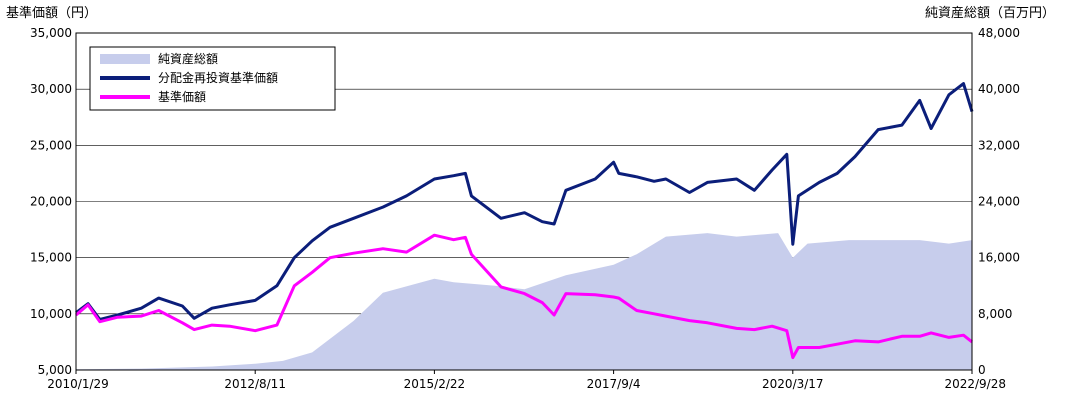  What do you see at coordinates (51, 33) in the screenshot?
I see `left-tick-label: 35,000` at bounding box center [51, 33].